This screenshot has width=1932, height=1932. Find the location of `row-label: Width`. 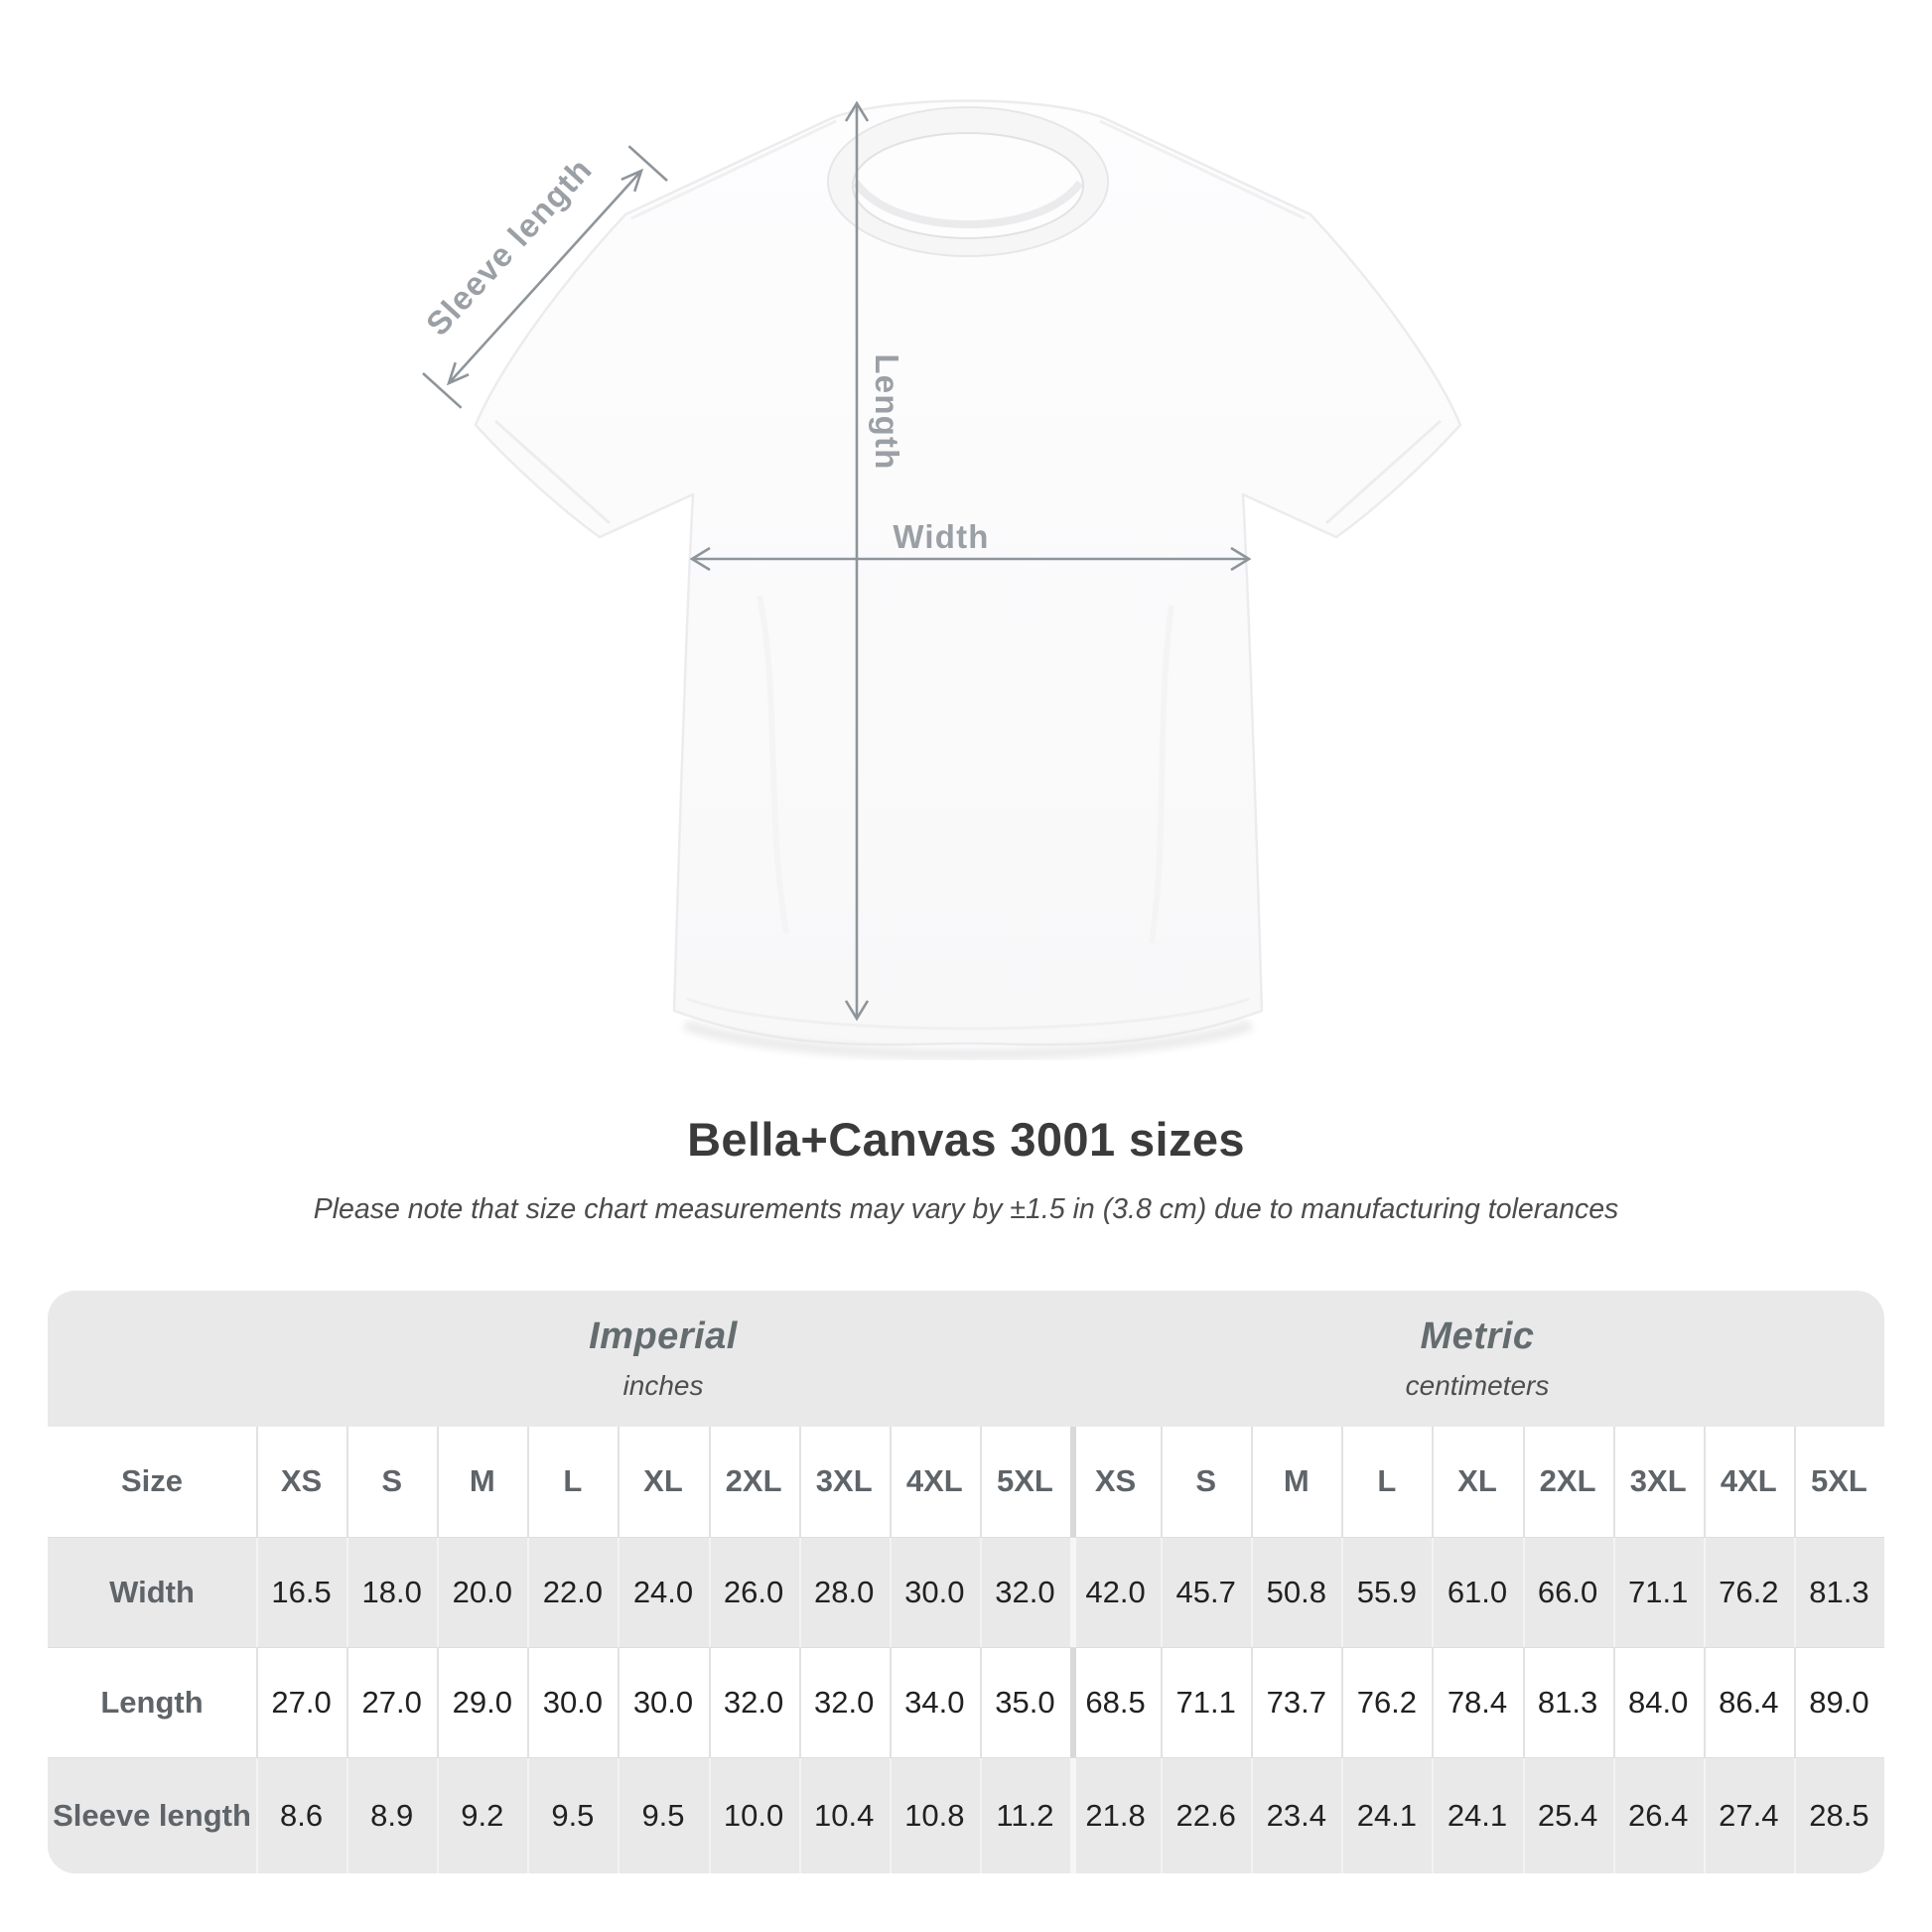

row-label: Width is located at coordinates (152, 1592).